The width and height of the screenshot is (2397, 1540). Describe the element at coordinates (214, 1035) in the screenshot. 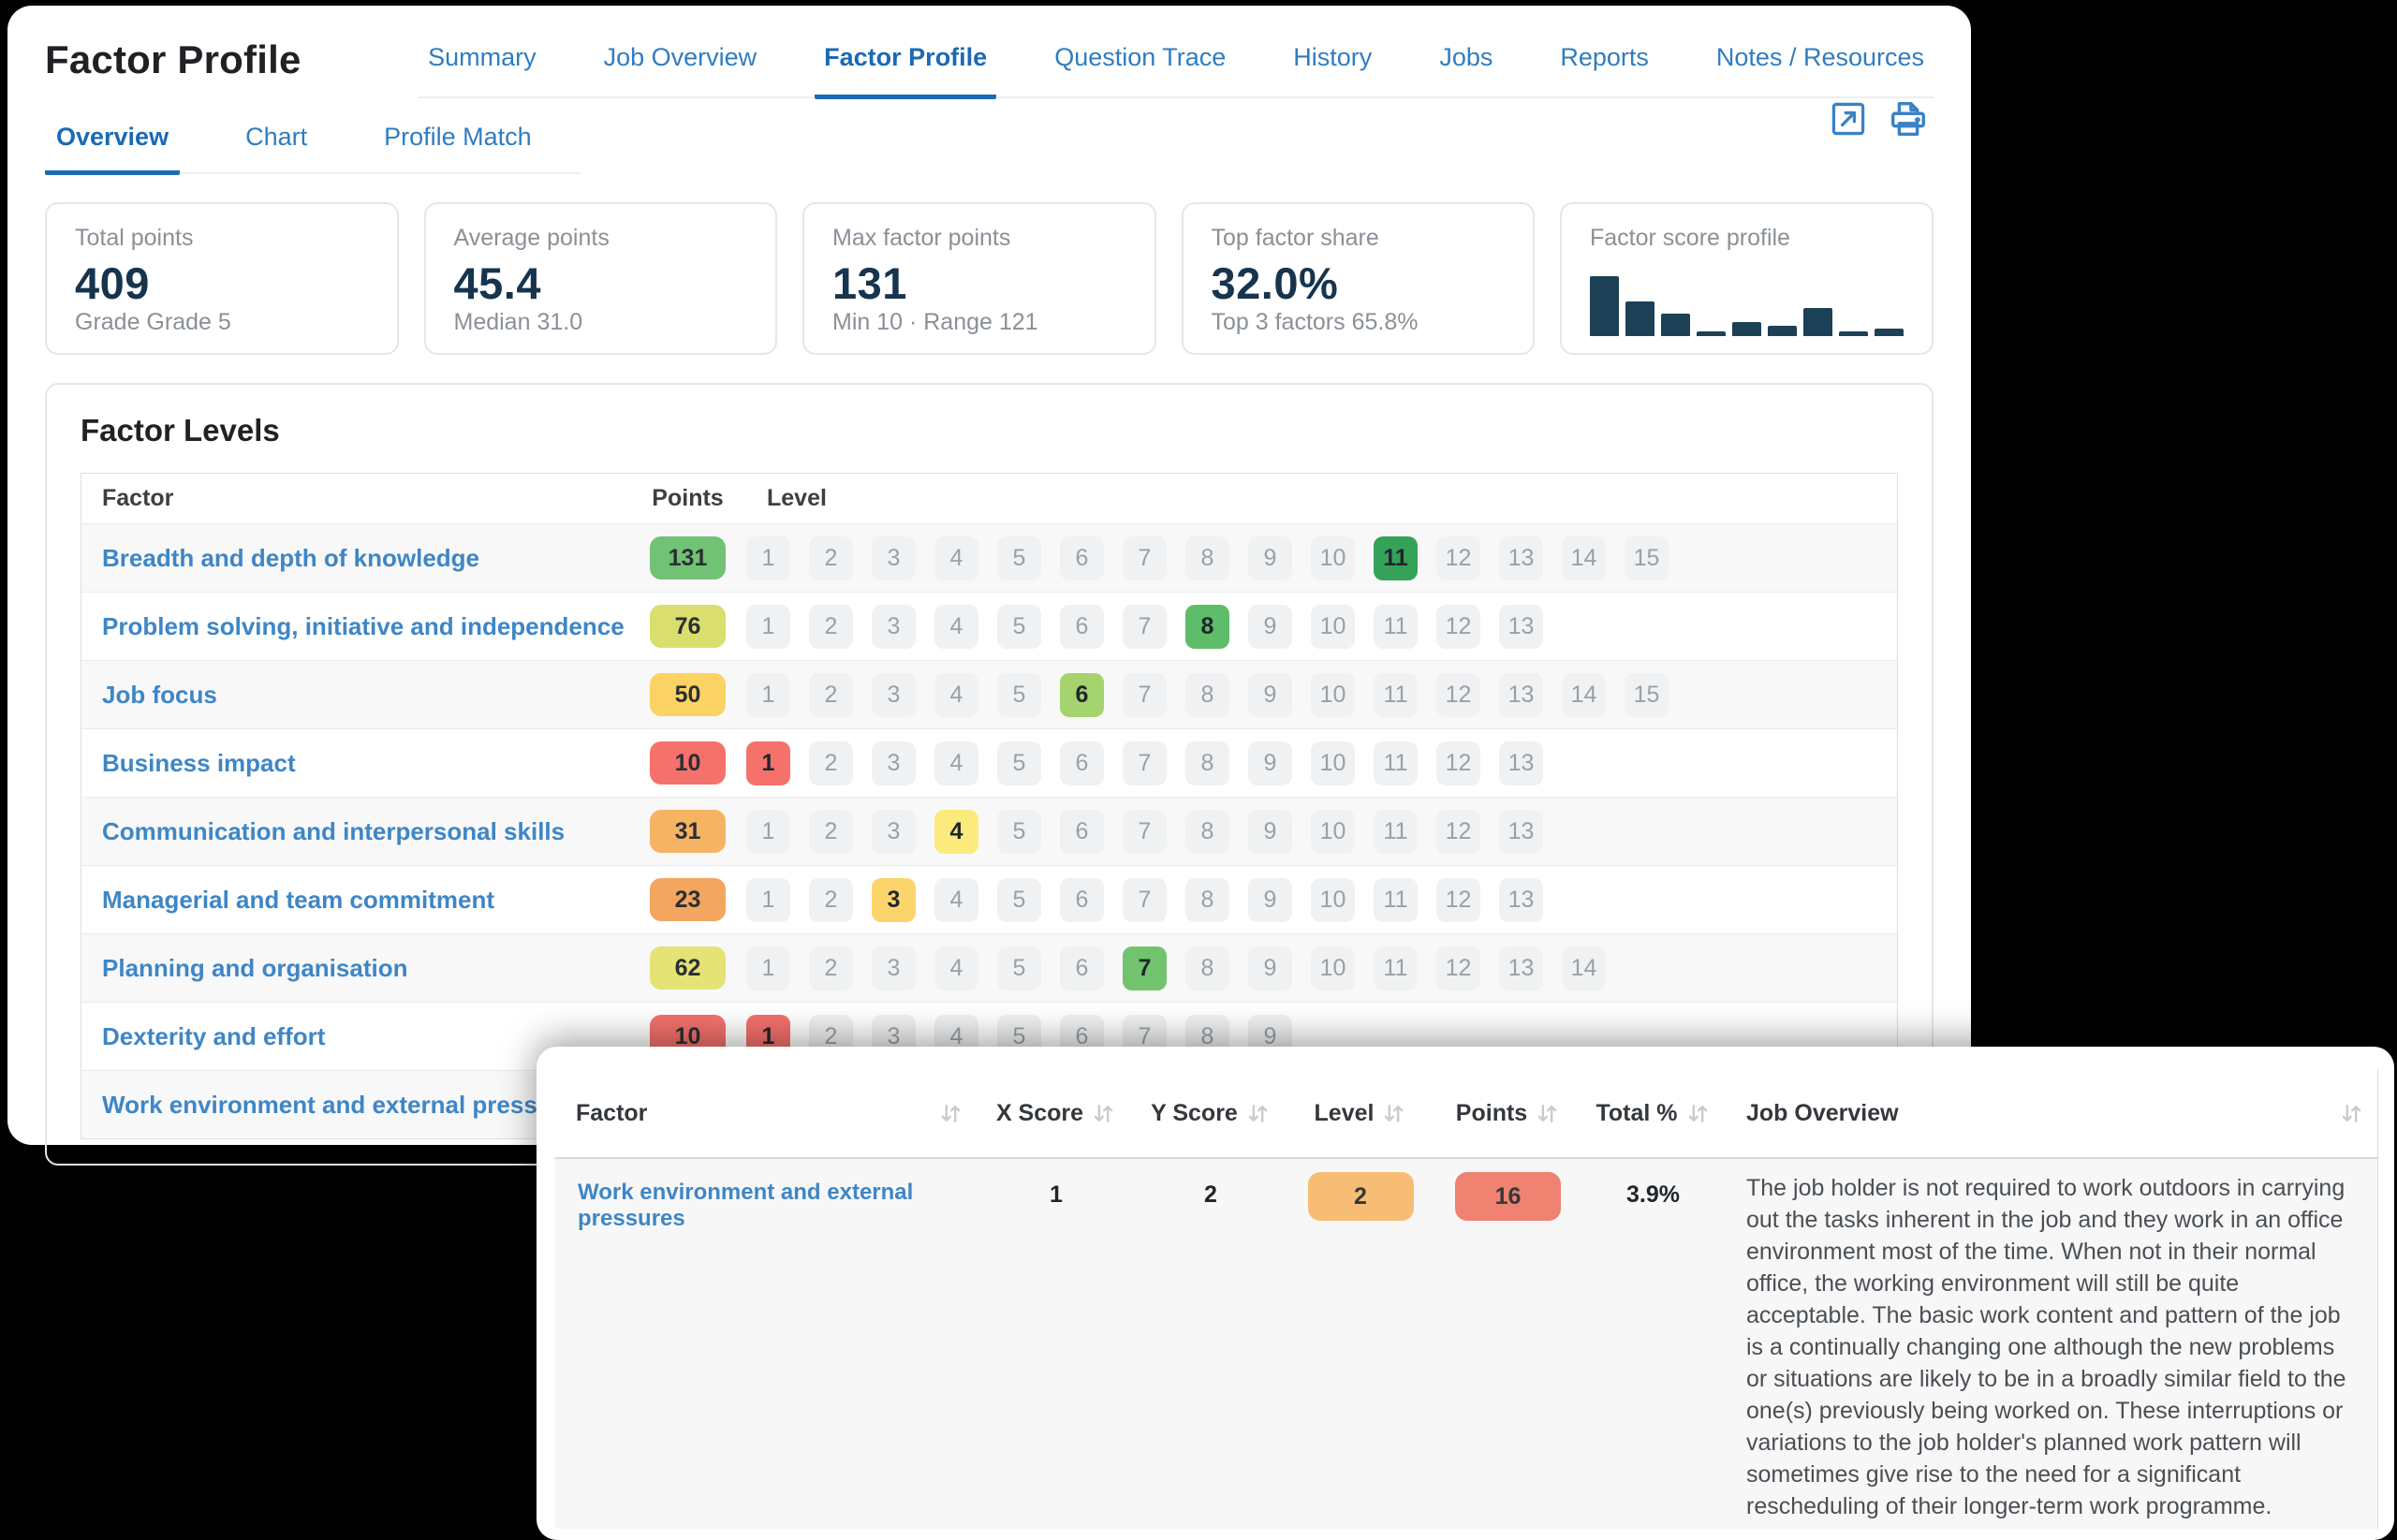

I see `factor-link: Dexterity and effort` at that location.